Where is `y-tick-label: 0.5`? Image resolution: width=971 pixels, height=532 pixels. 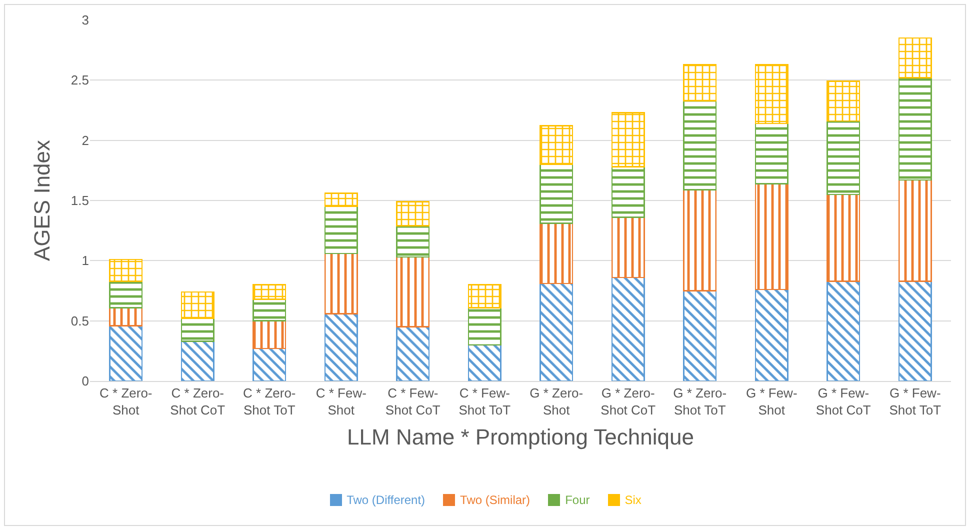
y-tick-label: 0.5 is located at coordinates (79, 320).